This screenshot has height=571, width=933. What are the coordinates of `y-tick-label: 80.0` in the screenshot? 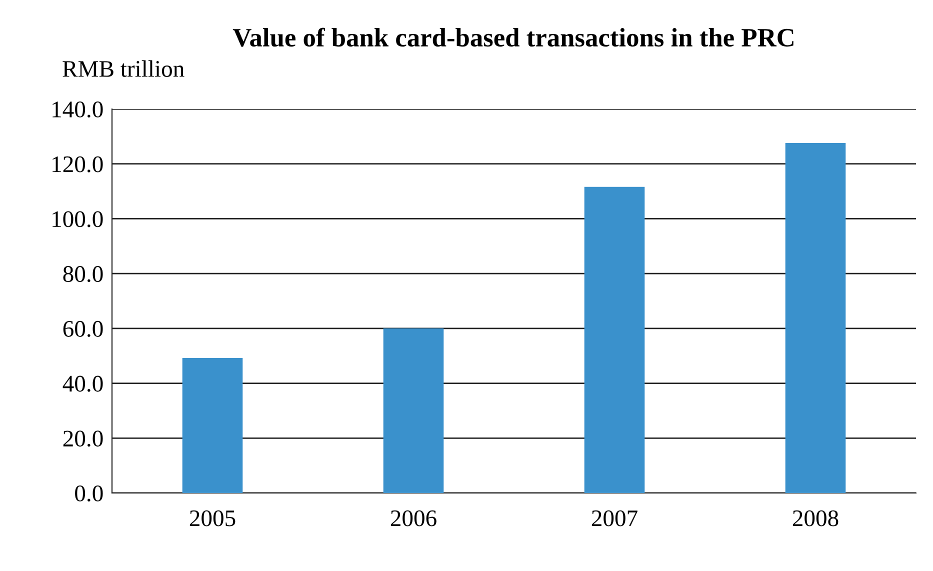 It's located at (83, 274).